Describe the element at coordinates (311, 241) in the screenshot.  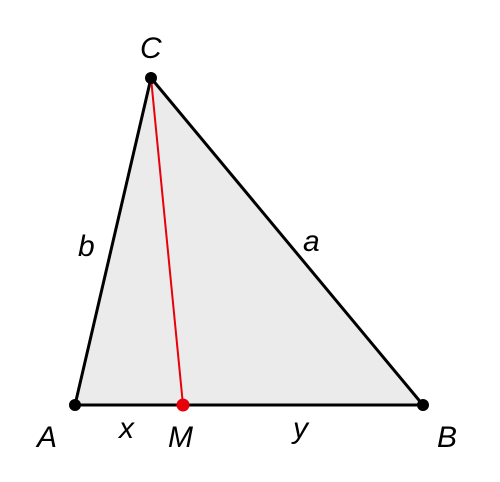
I see `label-side-a: a` at that location.